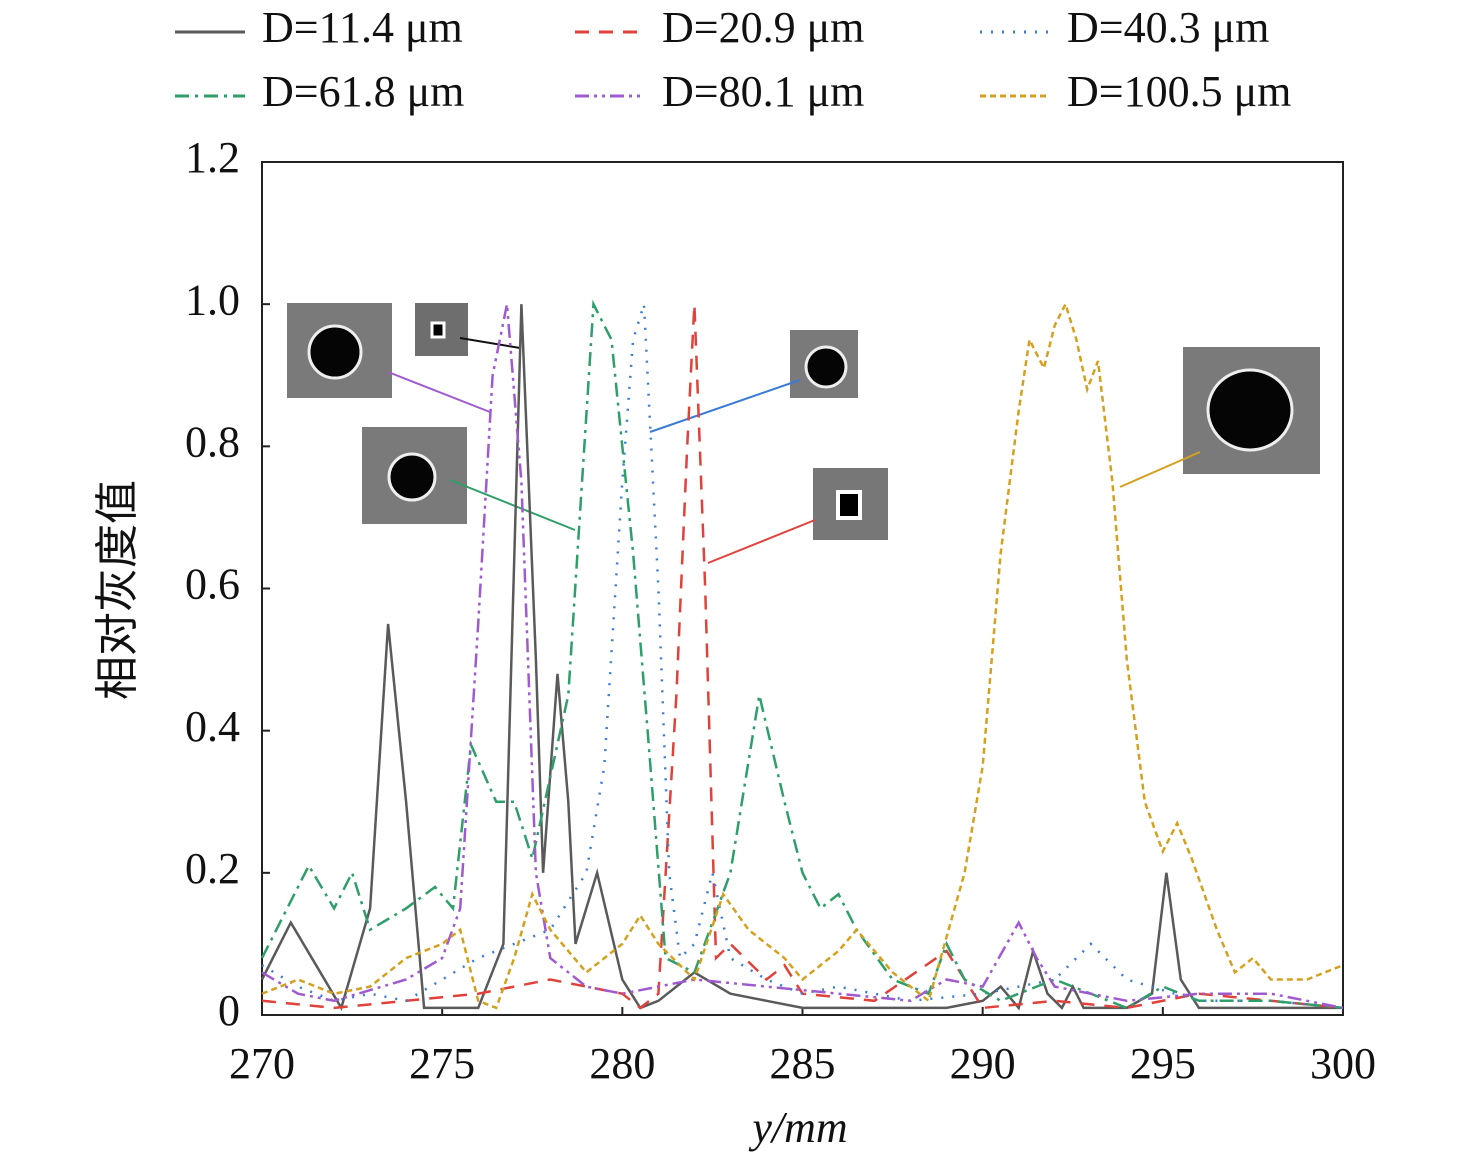 Image resolution: width=1476 pixels, height=1167 pixels. I want to click on y-tick-label: 1.0, so click(212, 299).